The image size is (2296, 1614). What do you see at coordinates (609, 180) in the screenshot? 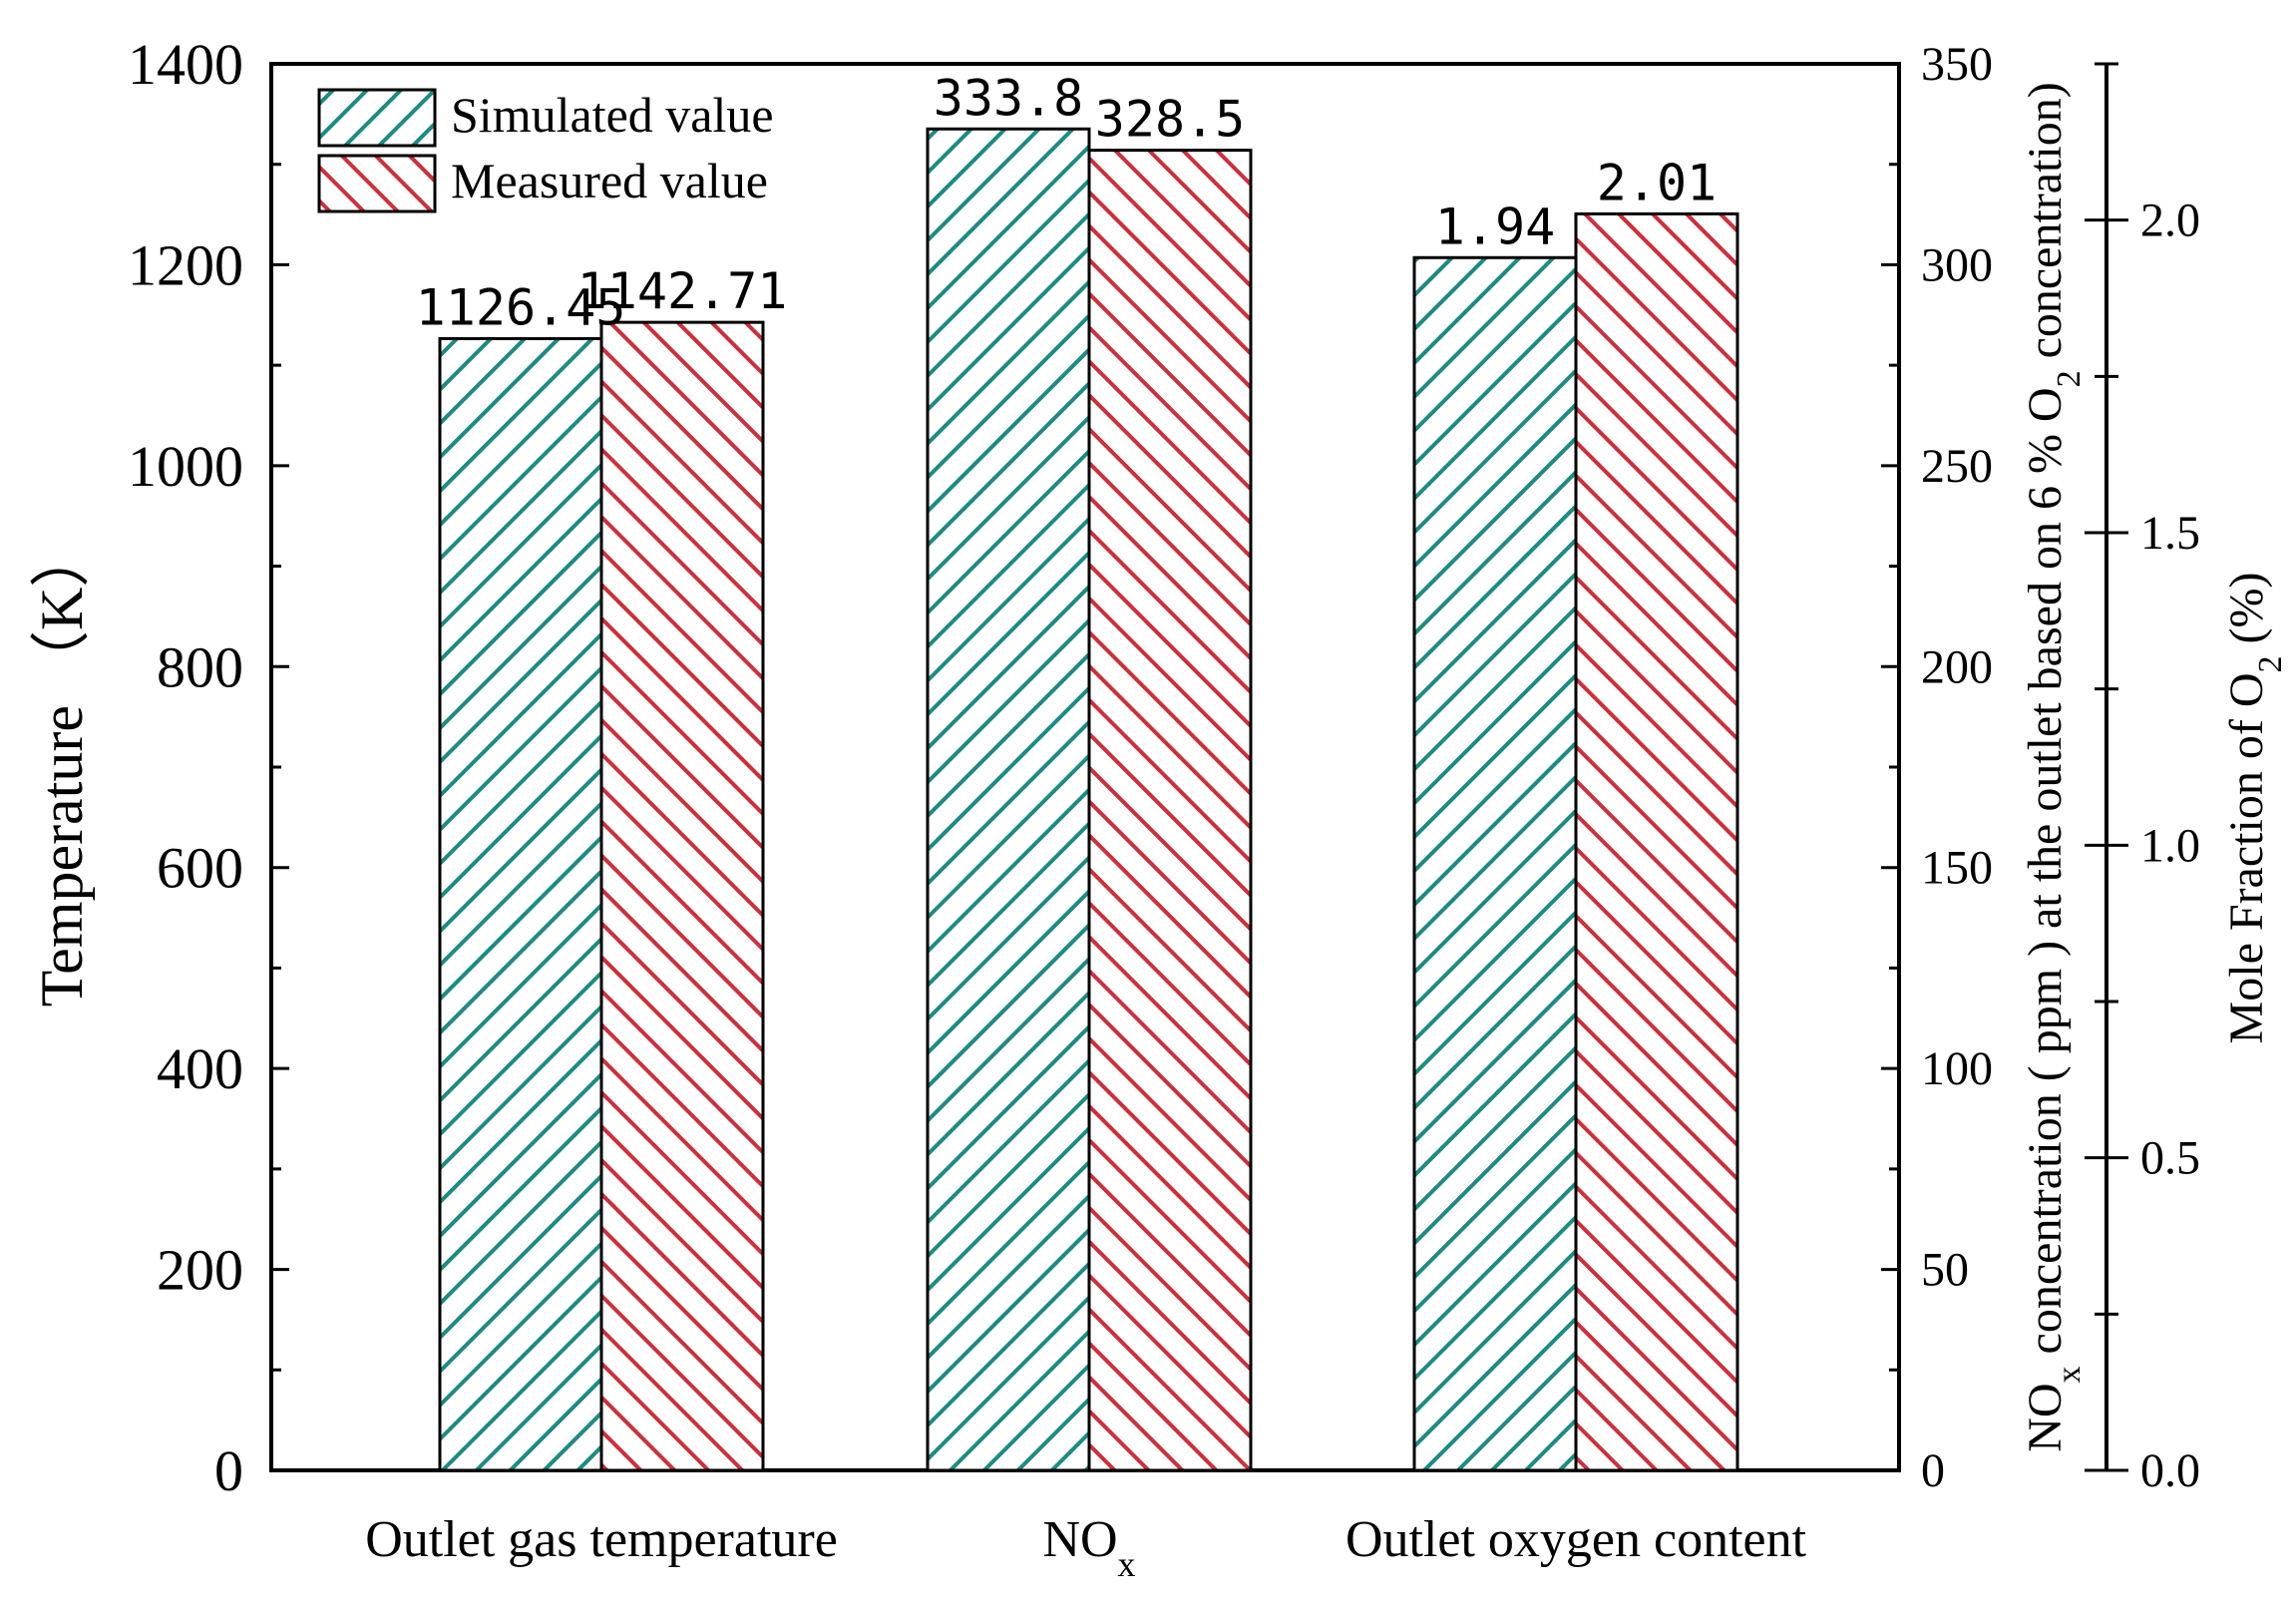
I see `legend-label-1: Measured value` at bounding box center [609, 180].